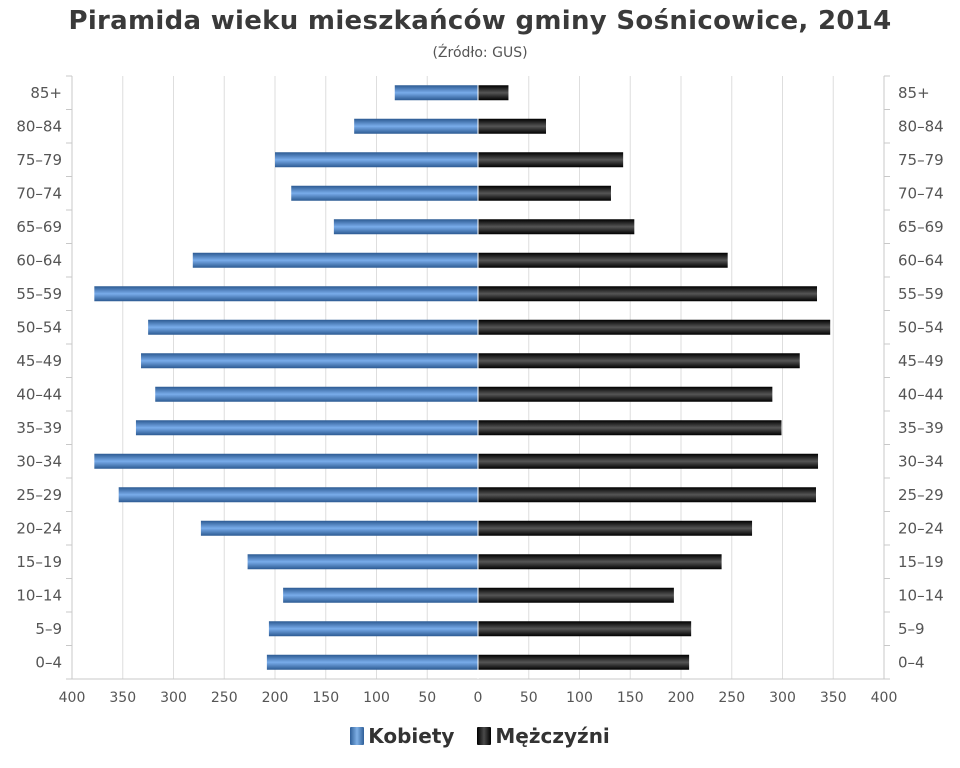  What do you see at coordinates (921, 193) in the screenshot?
I see `y-tick-label-right: 70–74` at bounding box center [921, 193].